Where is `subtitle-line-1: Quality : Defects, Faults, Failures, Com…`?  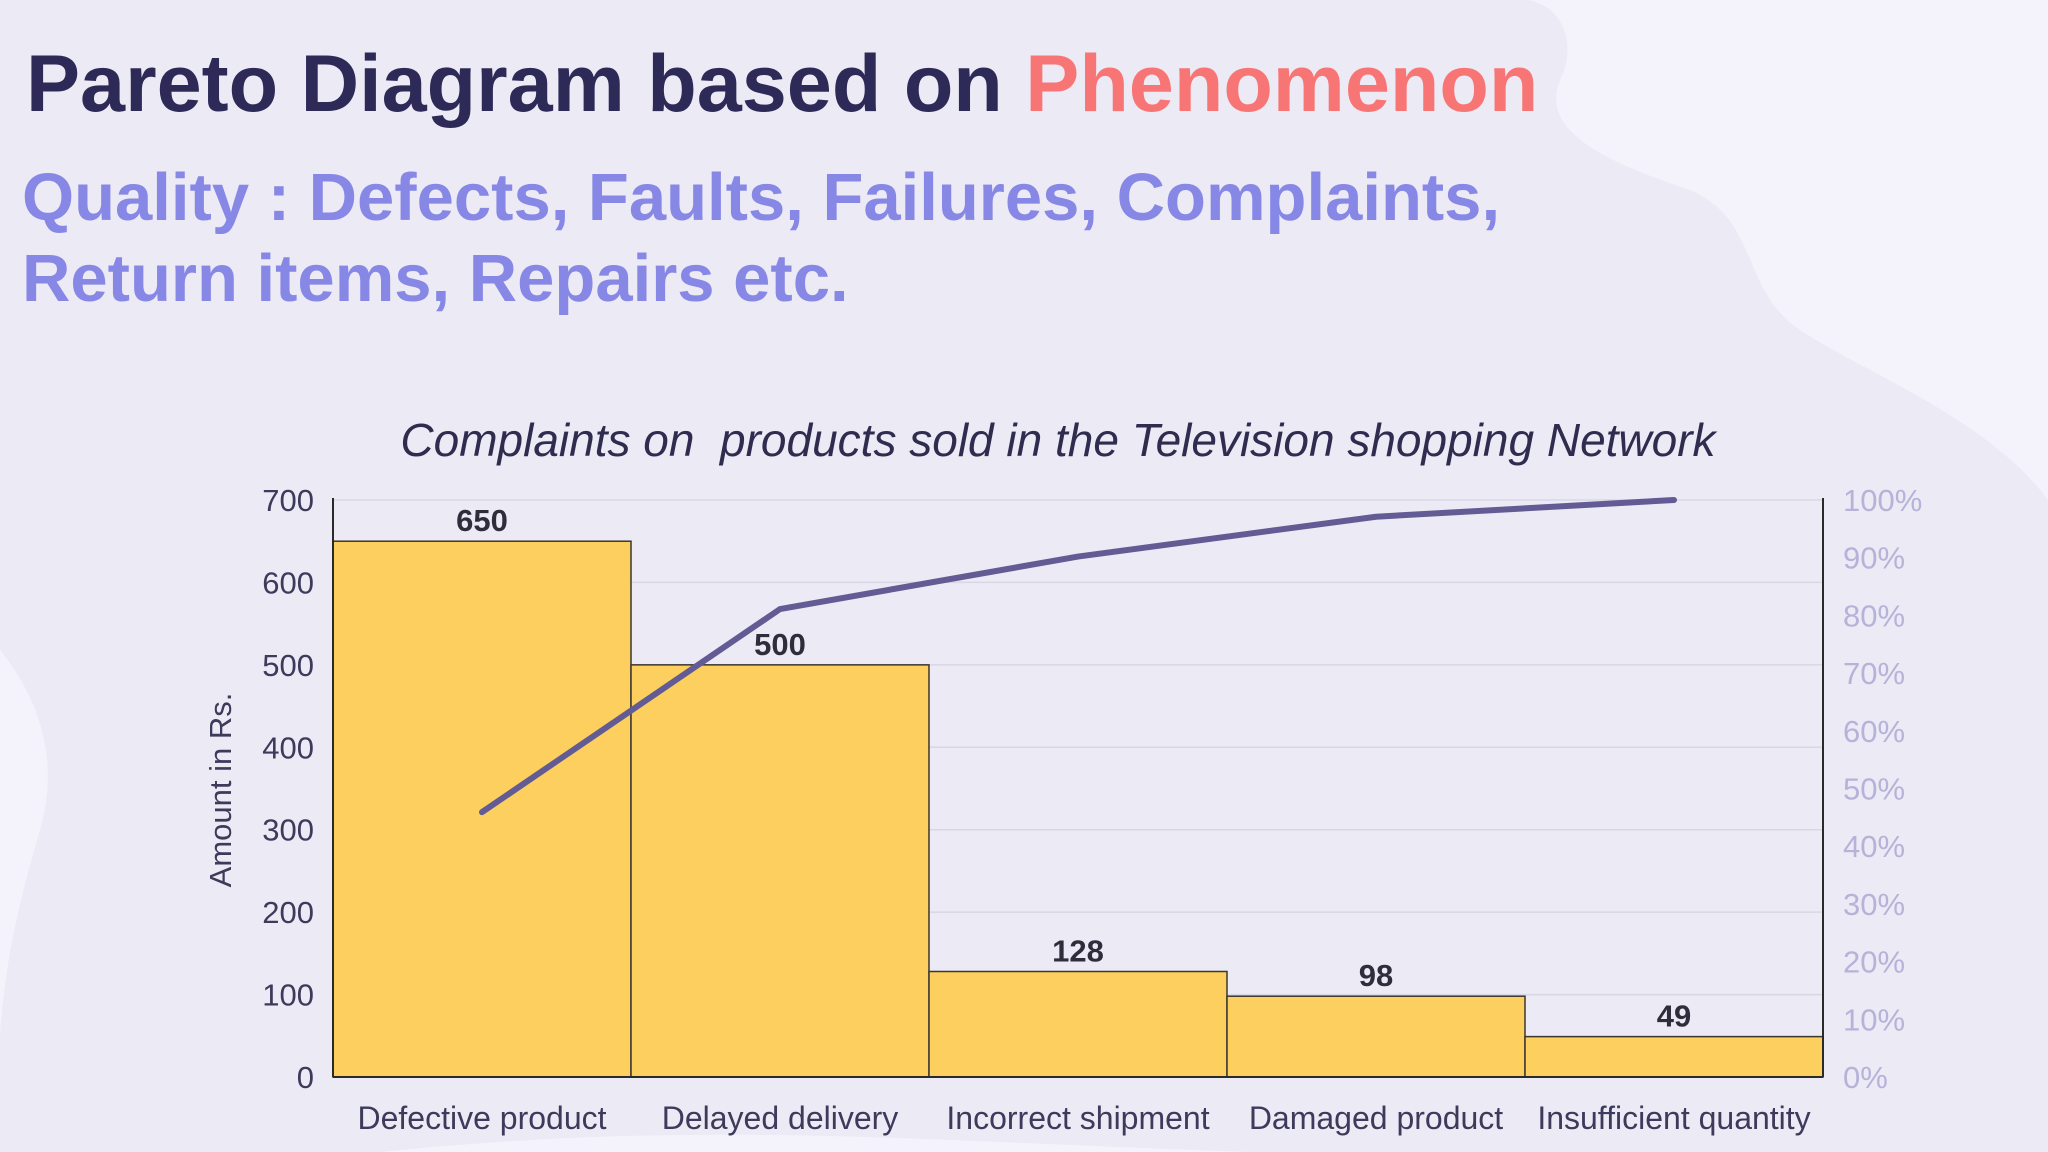
subtitle-line-1: Quality : Defects, Faults, Failures, Com… is located at coordinates (761, 197).